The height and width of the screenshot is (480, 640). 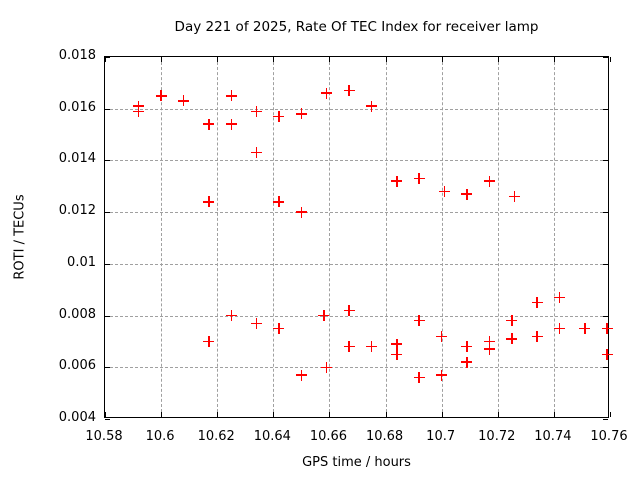 What do you see at coordinates (104, 436) in the screenshot?
I see `x-tick-label: 10.58` at bounding box center [104, 436].